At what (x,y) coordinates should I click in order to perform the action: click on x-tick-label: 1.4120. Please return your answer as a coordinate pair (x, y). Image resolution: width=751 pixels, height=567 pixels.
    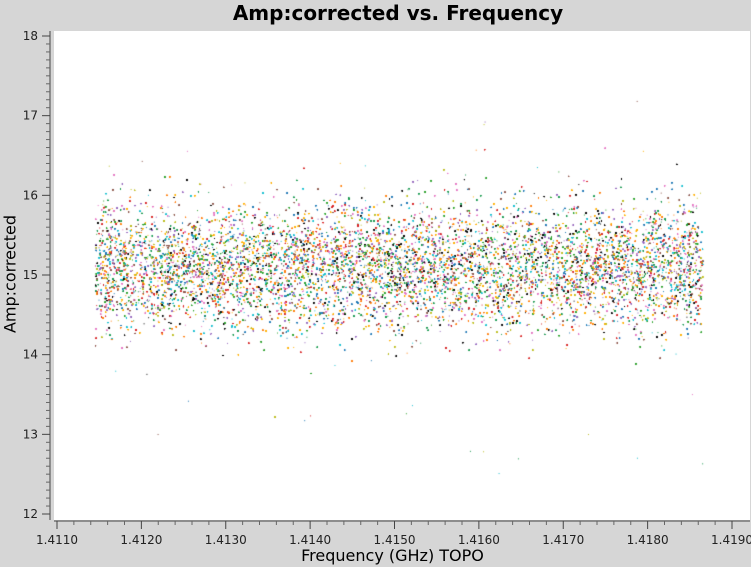
    Looking at the image, I should click on (141, 540).